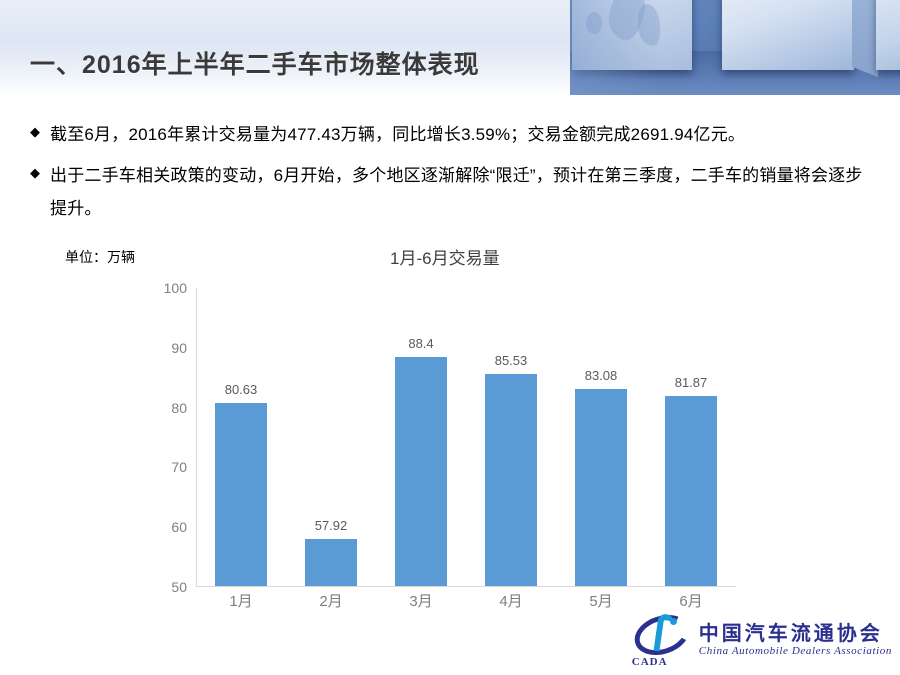  What do you see at coordinates (601, 375) in the screenshot?
I see `bar-value-label: 83.08` at bounding box center [601, 375].